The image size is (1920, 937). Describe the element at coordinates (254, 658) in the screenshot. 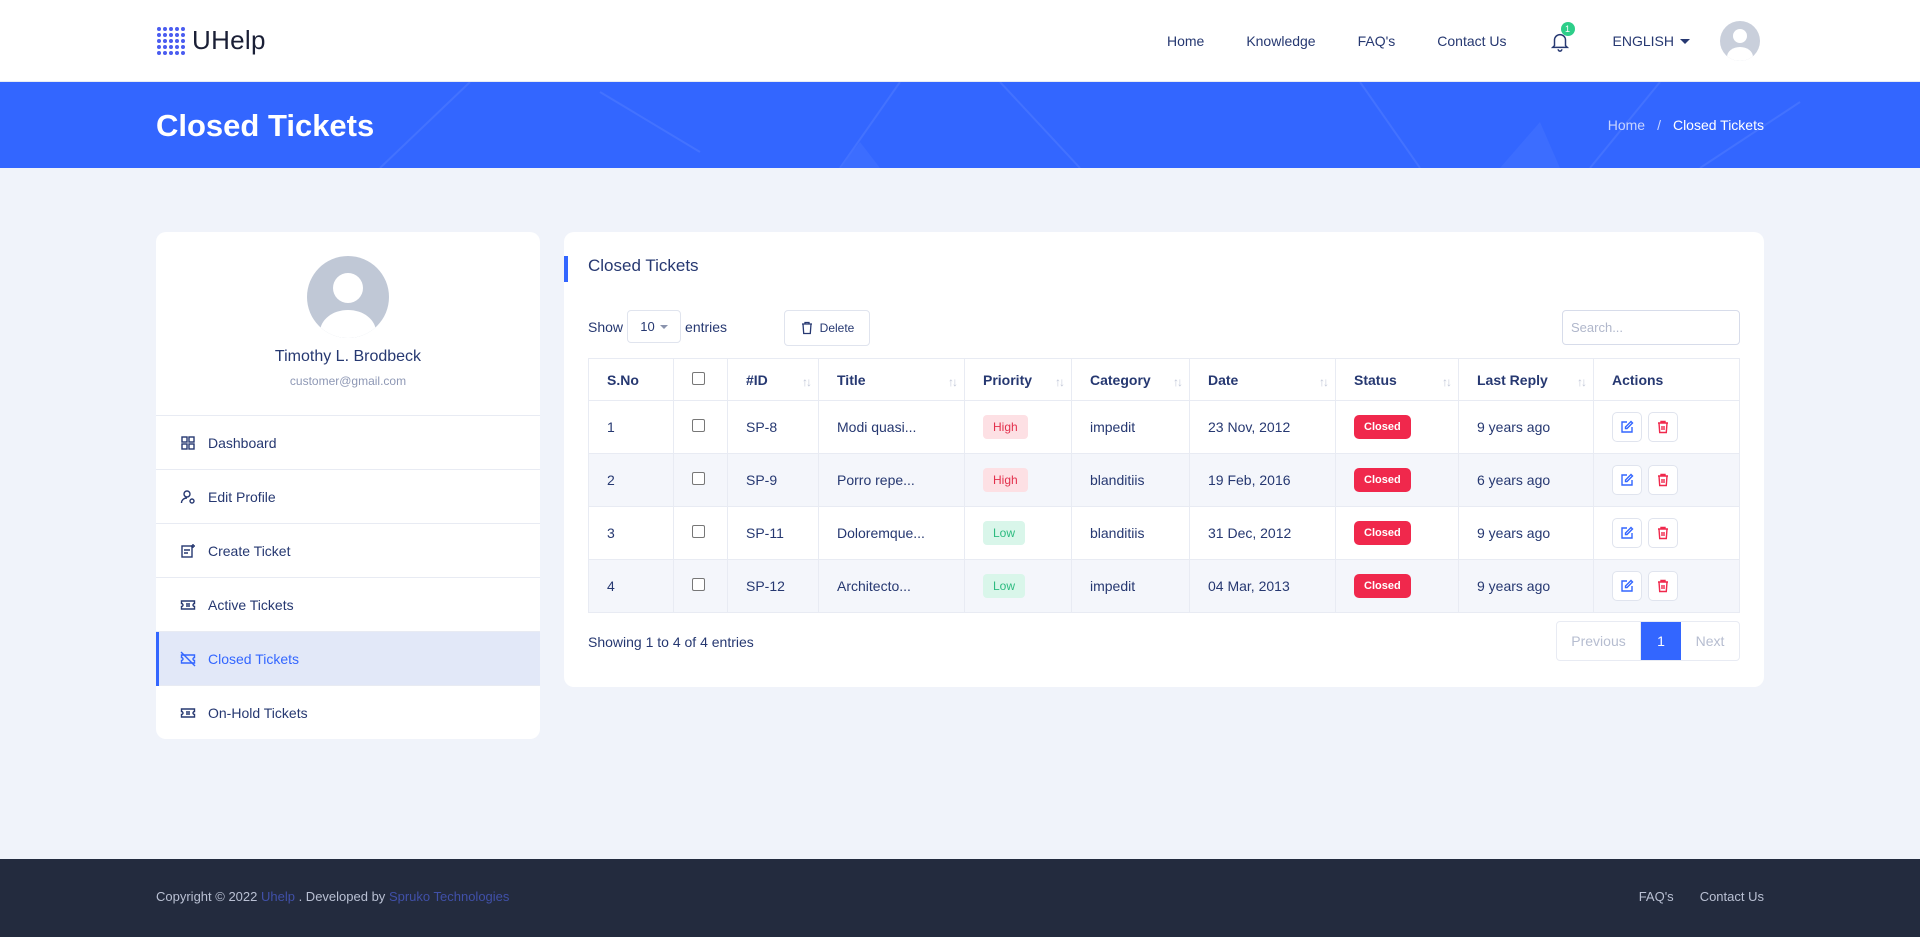

I see `sidebar-item-label: Closed Tickets` at that location.